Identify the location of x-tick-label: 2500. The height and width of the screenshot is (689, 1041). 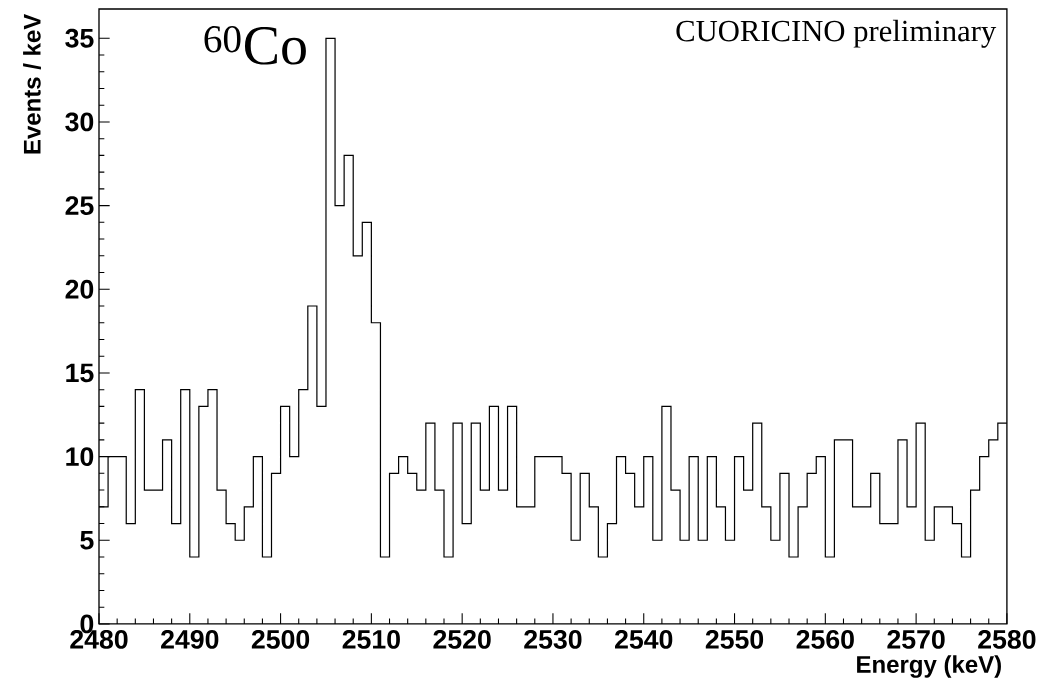
(280, 639).